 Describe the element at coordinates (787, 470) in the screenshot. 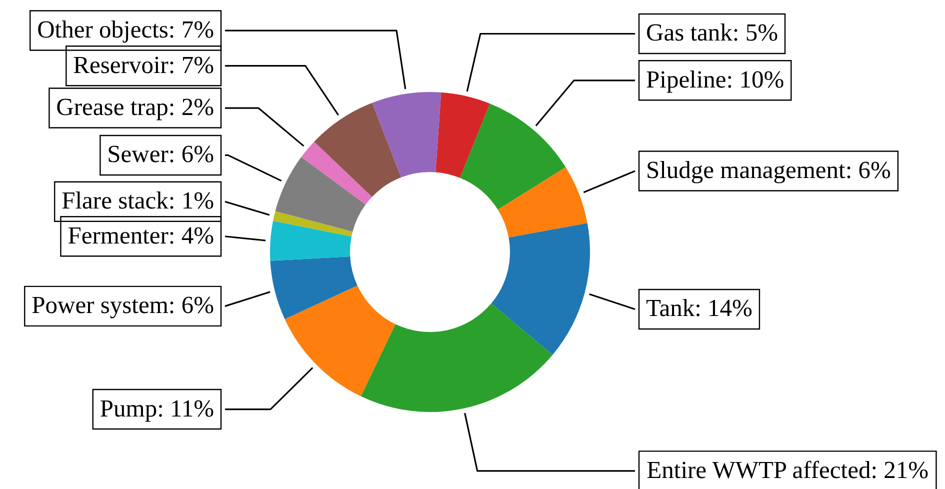

I see `slice-label: Entire WWTP affected: 21%` at that location.